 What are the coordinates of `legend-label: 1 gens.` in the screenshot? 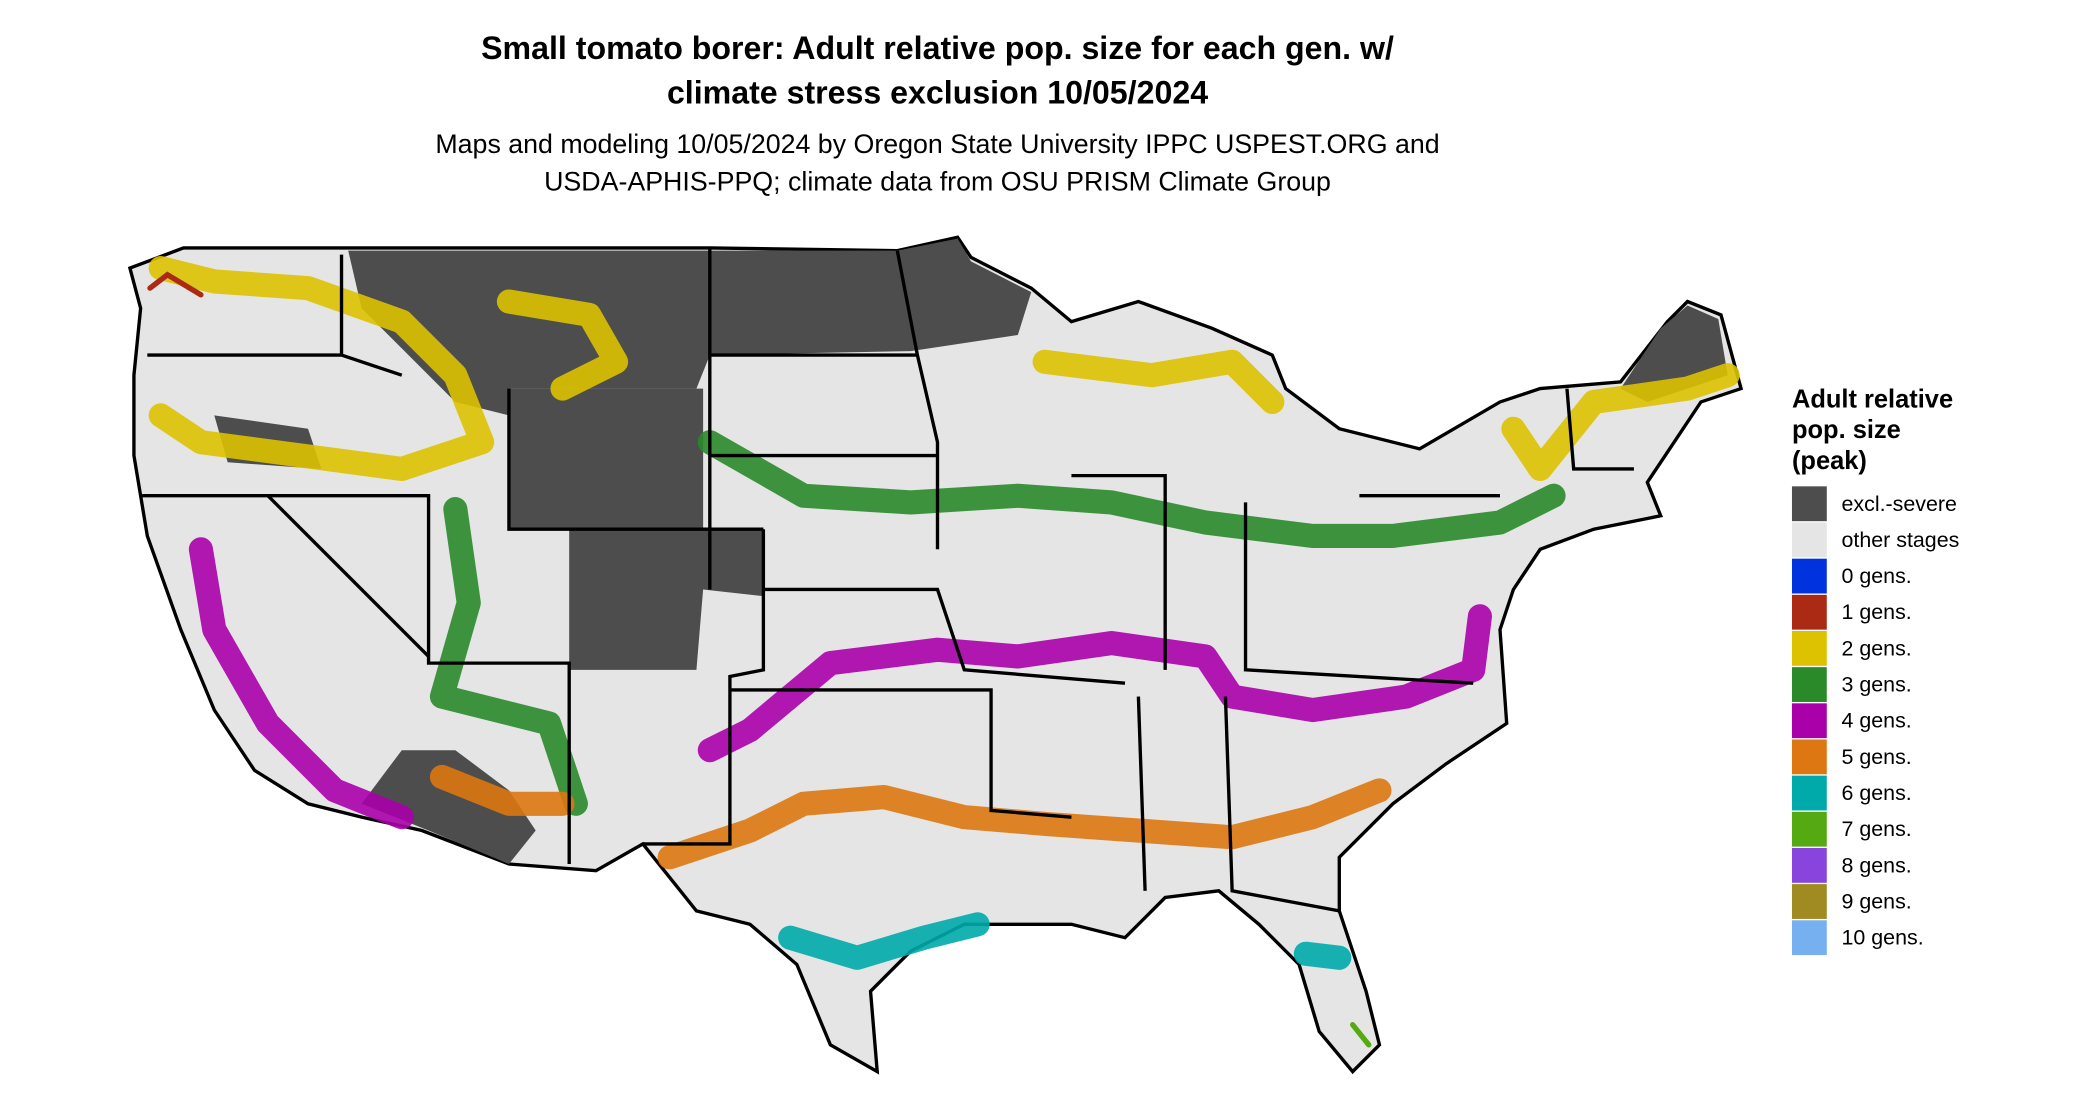 It's located at (1877, 612).